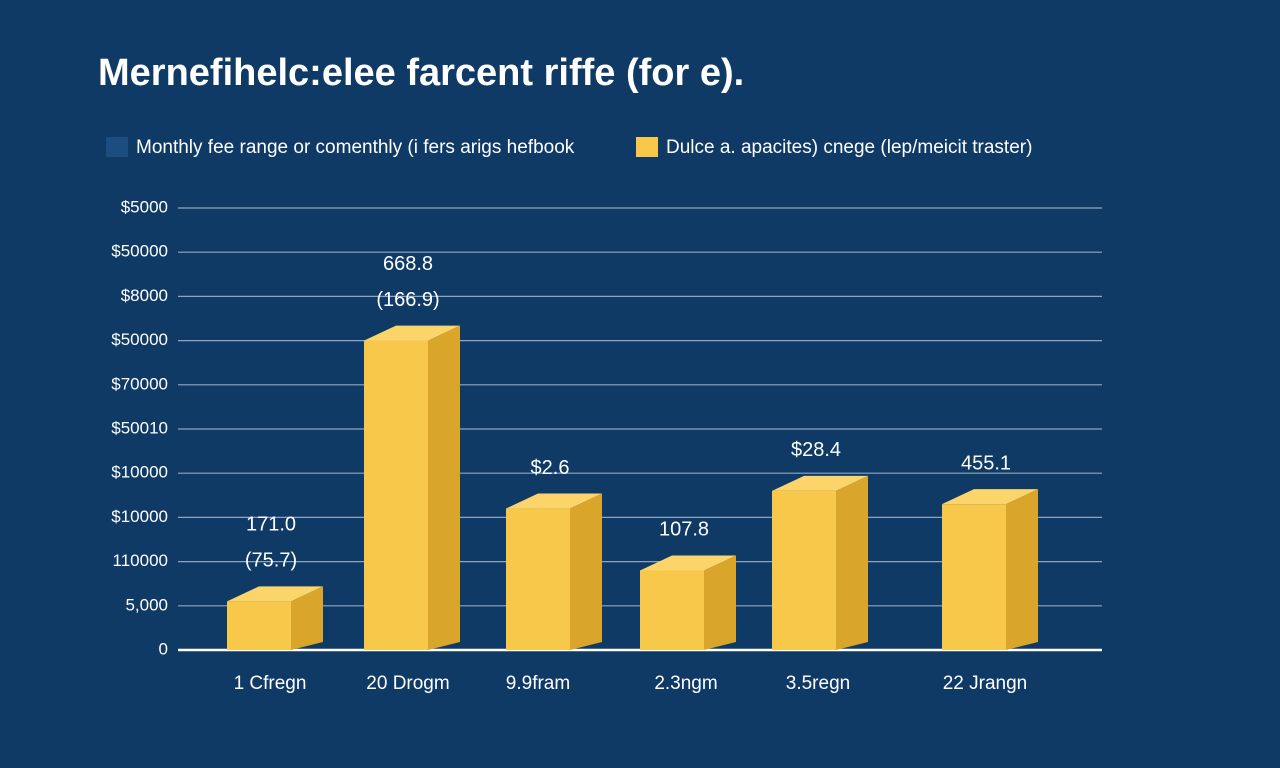 The width and height of the screenshot is (1280, 768). I want to click on y-tick-label: $70000, so click(139, 383).